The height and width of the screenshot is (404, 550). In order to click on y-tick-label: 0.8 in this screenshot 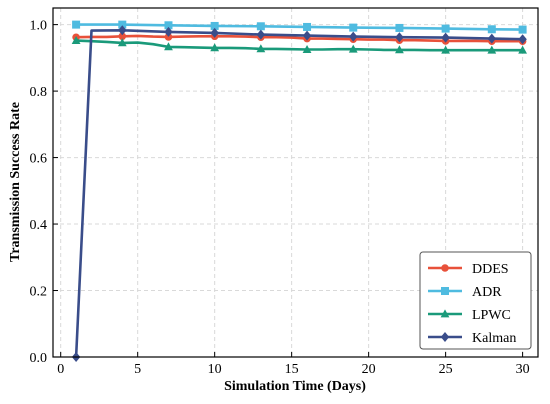, I will do `click(39, 92)`.